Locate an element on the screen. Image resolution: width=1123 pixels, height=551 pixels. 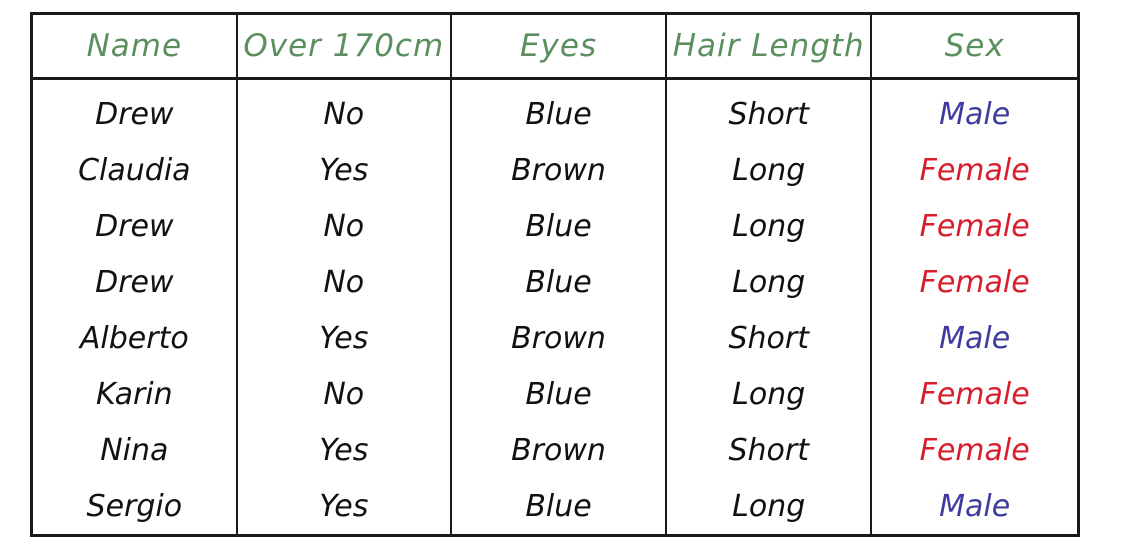
cell-name: Alberto is located at coordinates (134, 338).